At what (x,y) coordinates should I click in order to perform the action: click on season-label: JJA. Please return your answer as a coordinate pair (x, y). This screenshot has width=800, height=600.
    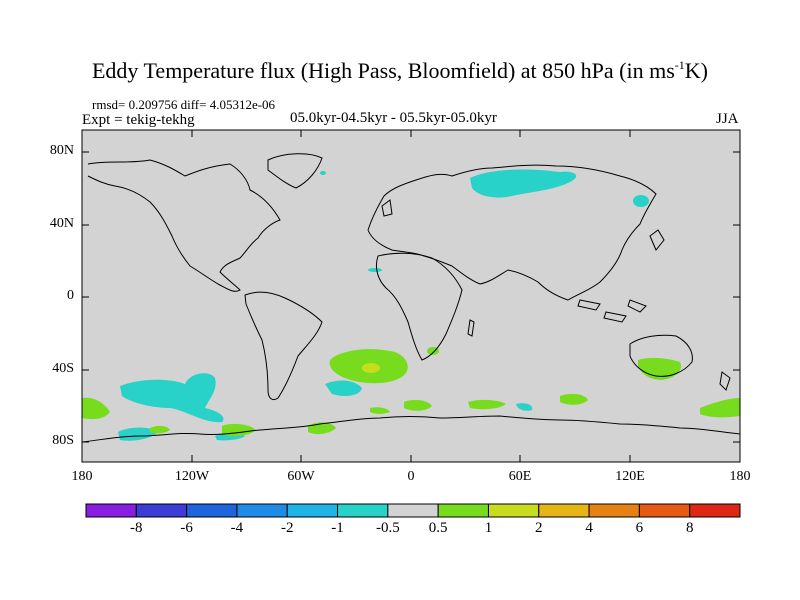
    Looking at the image, I should click on (727, 119).